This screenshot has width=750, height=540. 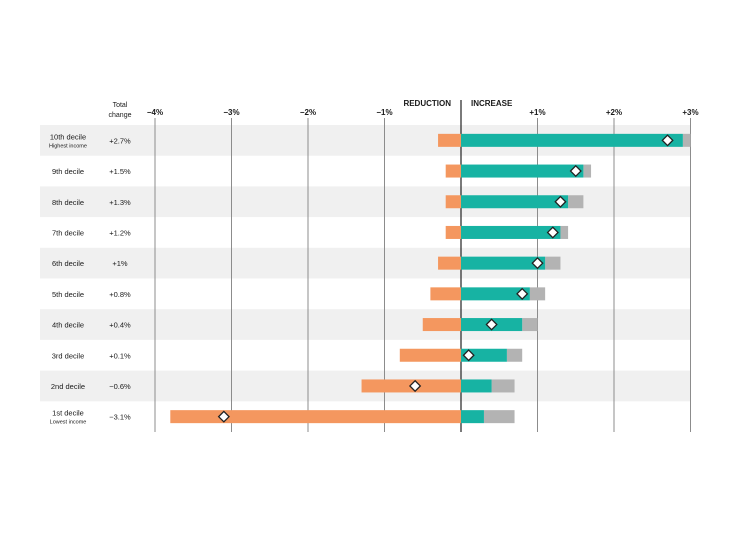 What do you see at coordinates (120, 386) in the screenshot?
I see `total-change-label: −0.6%` at bounding box center [120, 386].